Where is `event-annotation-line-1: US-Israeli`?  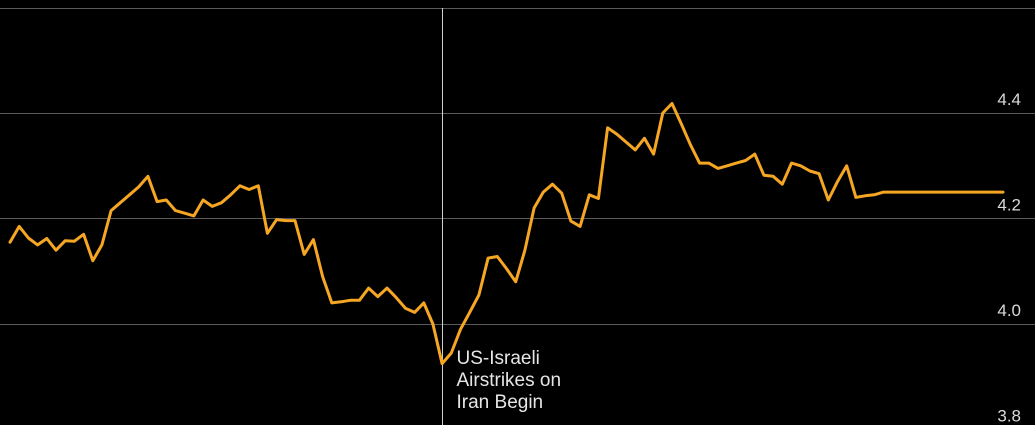
event-annotation-line-1: US-Israeli is located at coordinates (498, 358).